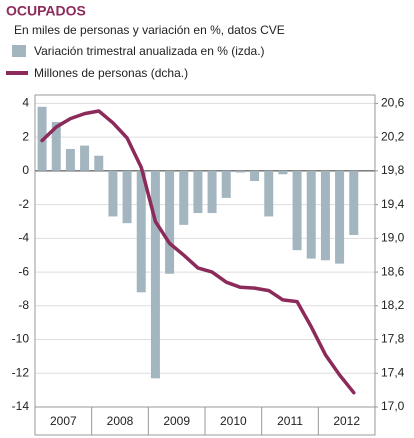 This screenshot has height=438, width=414. Describe the element at coordinates (23, 238) in the screenshot. I see `y-tick-label: -4` at that location.